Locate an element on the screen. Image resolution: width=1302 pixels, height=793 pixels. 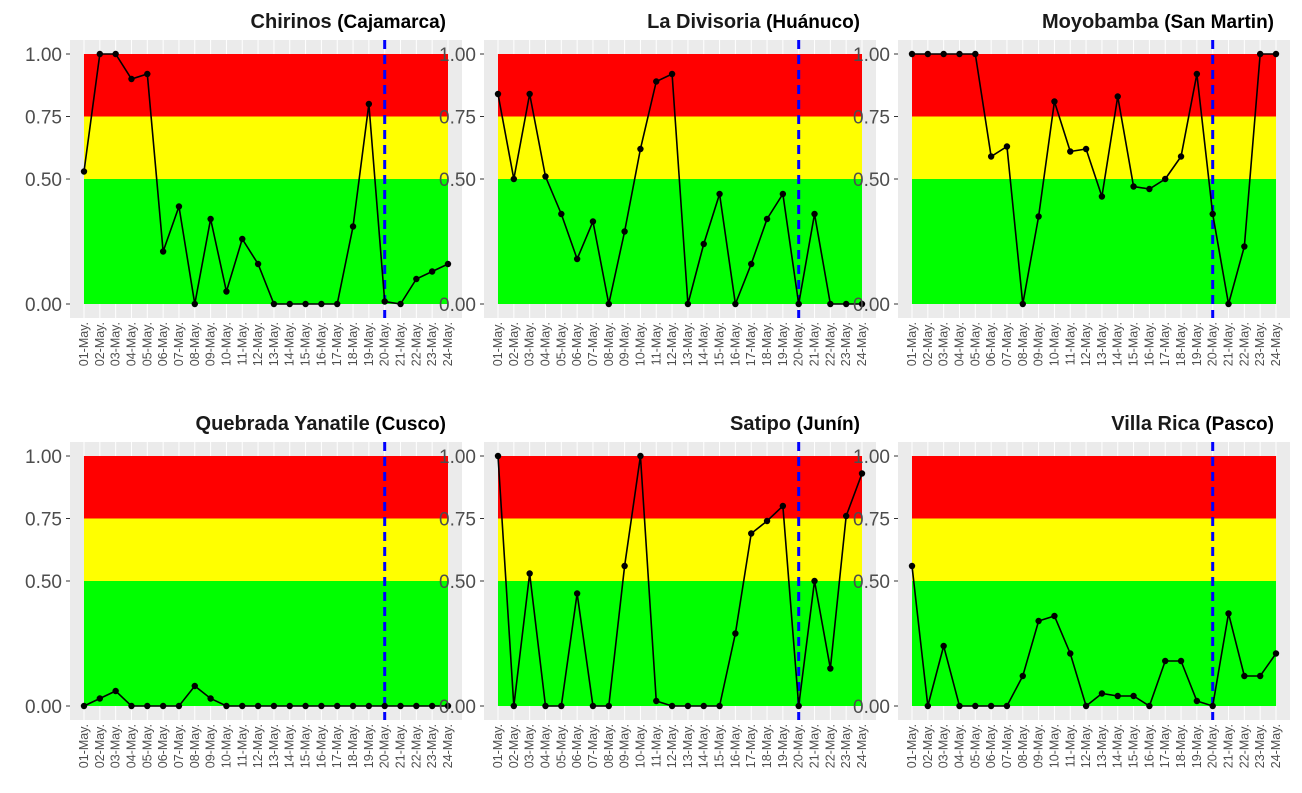
x-tick-label: 08-May. is located at coordinates (195, 746).